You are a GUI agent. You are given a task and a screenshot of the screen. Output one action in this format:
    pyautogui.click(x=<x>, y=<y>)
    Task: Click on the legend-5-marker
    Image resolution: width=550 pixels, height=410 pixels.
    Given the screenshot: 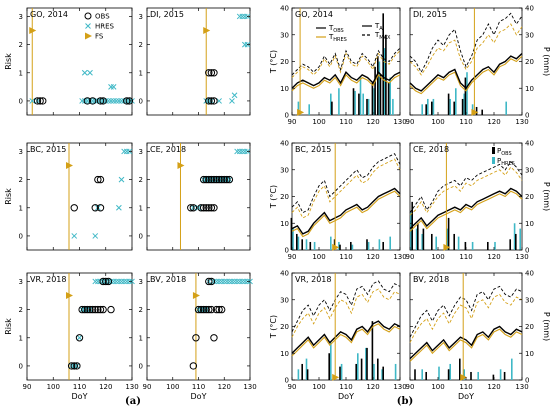 What is the action you would take?
    pyautogui.click(x=493, y=160)
    